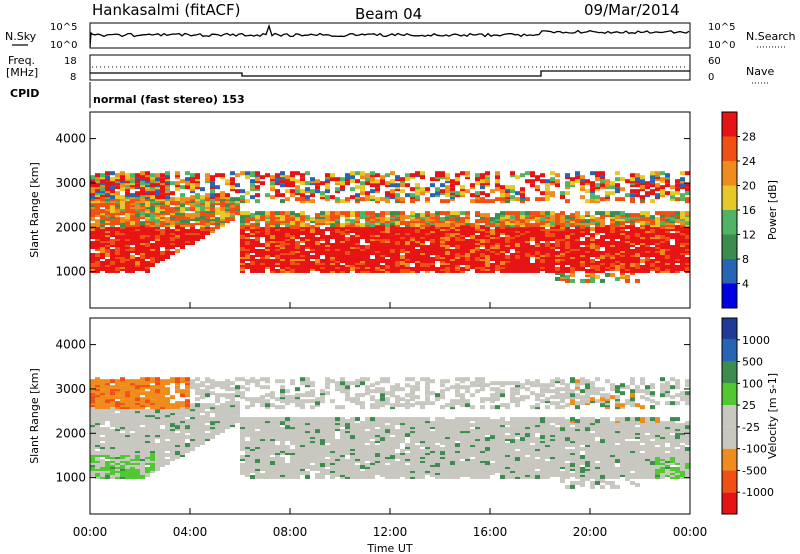 The width and height of the screenshot is (800, 554). What do you see at coordinates (752, 362) in the screenshot?
I see `colorbar-tick-label: 500` at bounding box center [752, 362].